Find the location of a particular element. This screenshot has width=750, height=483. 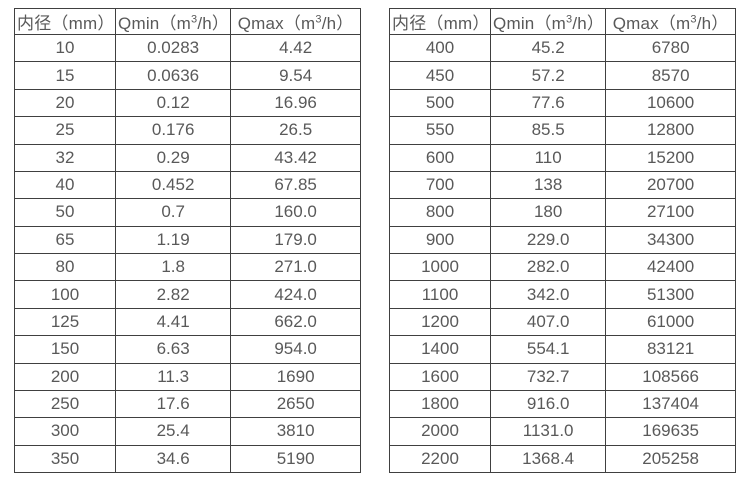

table-row: 40 0.452 67.85 is located at coordinates (187, 185).